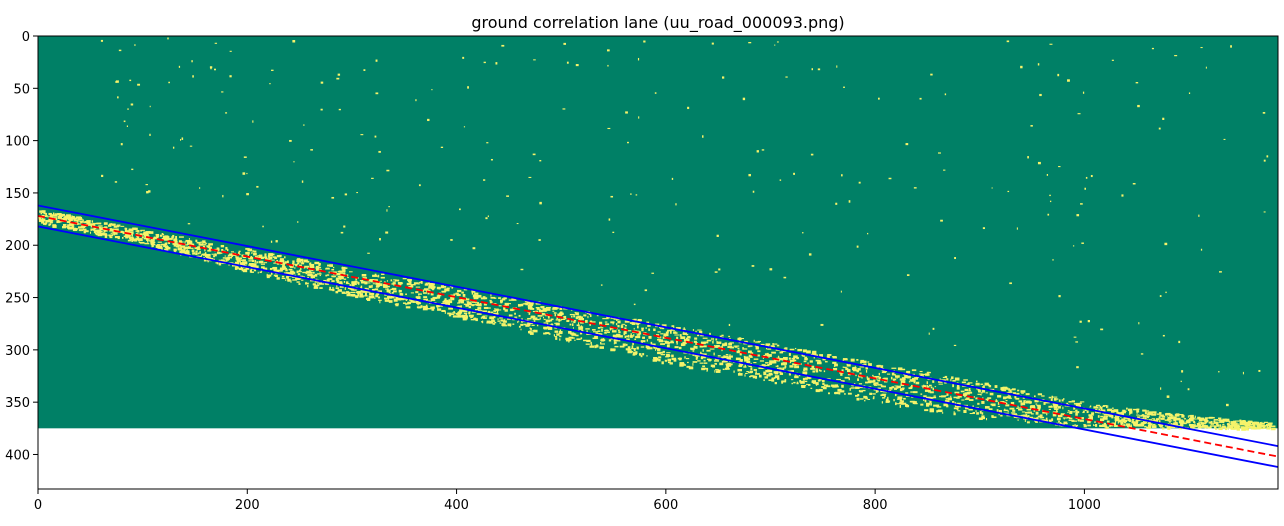 Image resolution: width=1284 pixels, height=526 pixels. What do you see at coordinates (875, 505) in the screenshot?
I see `x-tick-label: 800` at bounding box center [875, 505].